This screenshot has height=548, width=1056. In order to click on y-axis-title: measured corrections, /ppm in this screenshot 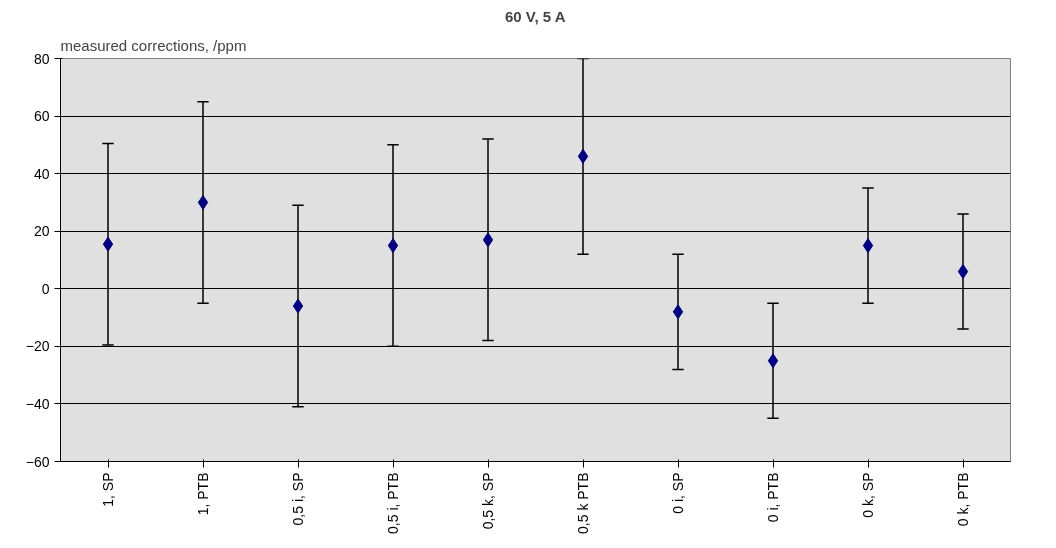, I will do `click(153, 45)`.